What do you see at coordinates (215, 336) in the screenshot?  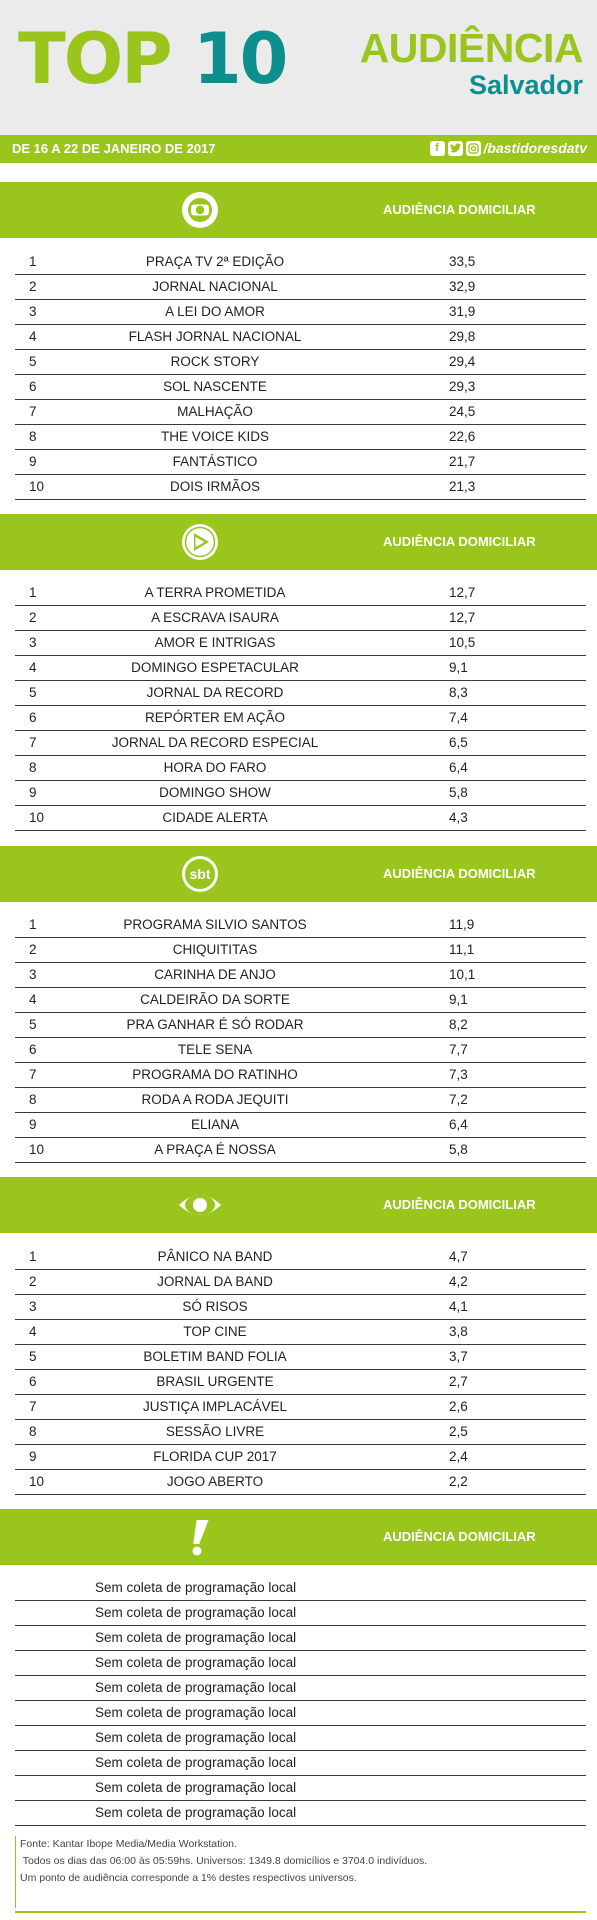 I see `program-name: FLASH JORNAL NACIONAL` at bounding box center [215, 336].